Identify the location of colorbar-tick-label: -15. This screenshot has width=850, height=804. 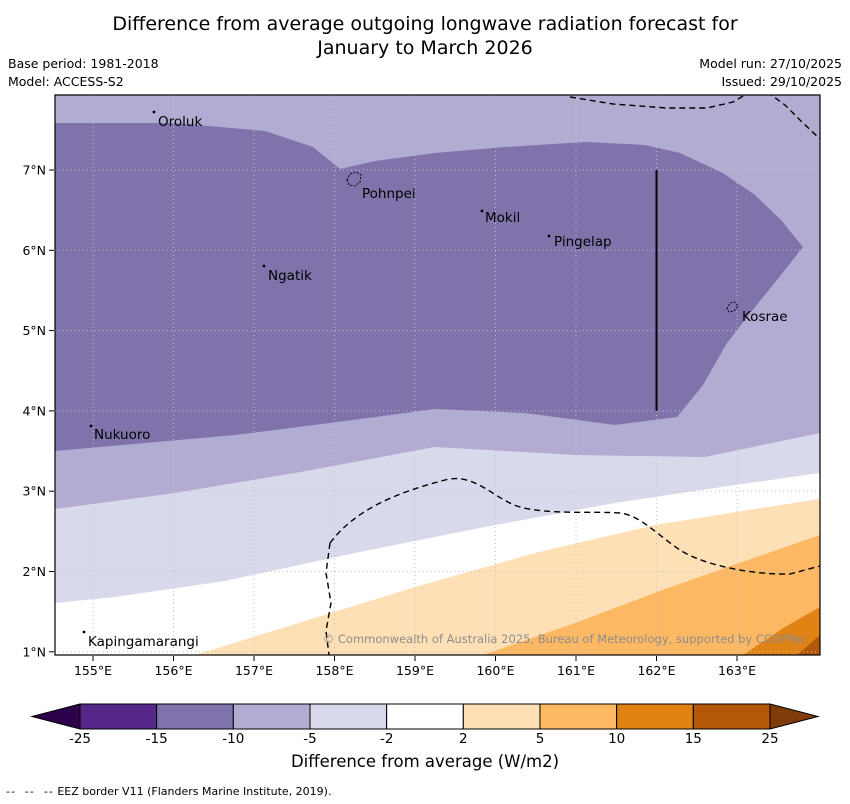
(156, 739).